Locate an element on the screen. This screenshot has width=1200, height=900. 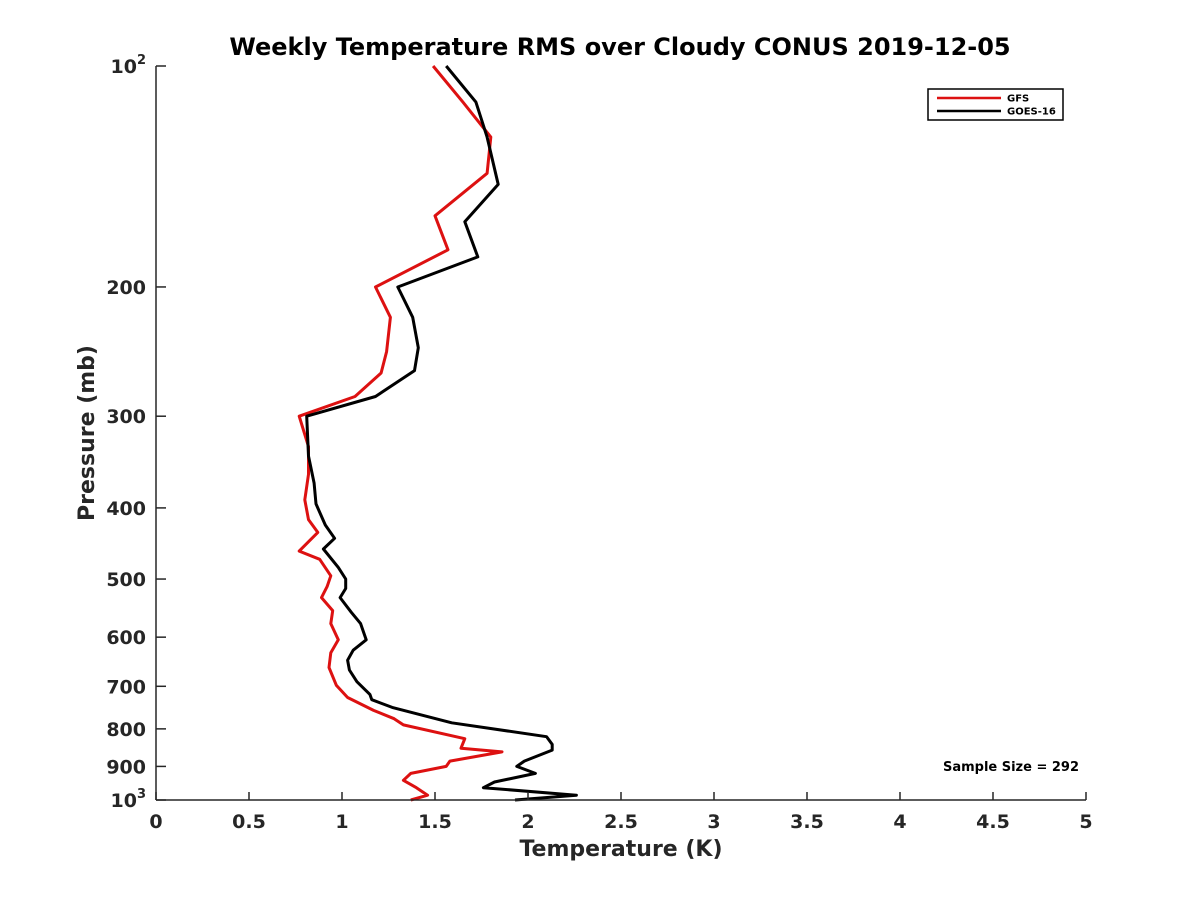
y-tick-label: 400 is located at coordinates (126, 509).